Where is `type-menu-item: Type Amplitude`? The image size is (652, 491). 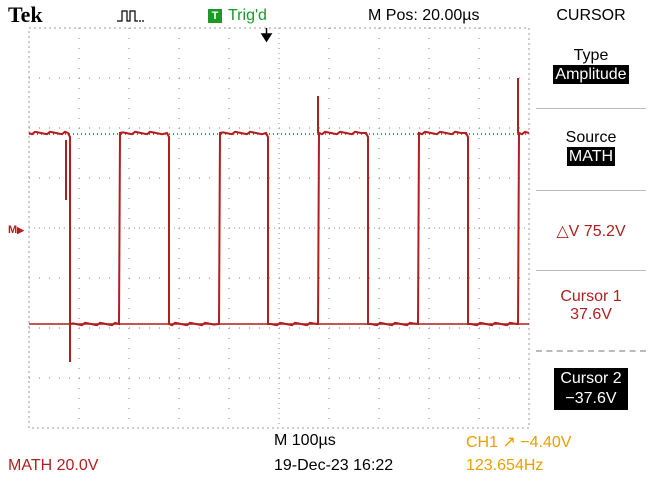 type-menu-item: Type Amplitude is located at coordinates (591, 65).